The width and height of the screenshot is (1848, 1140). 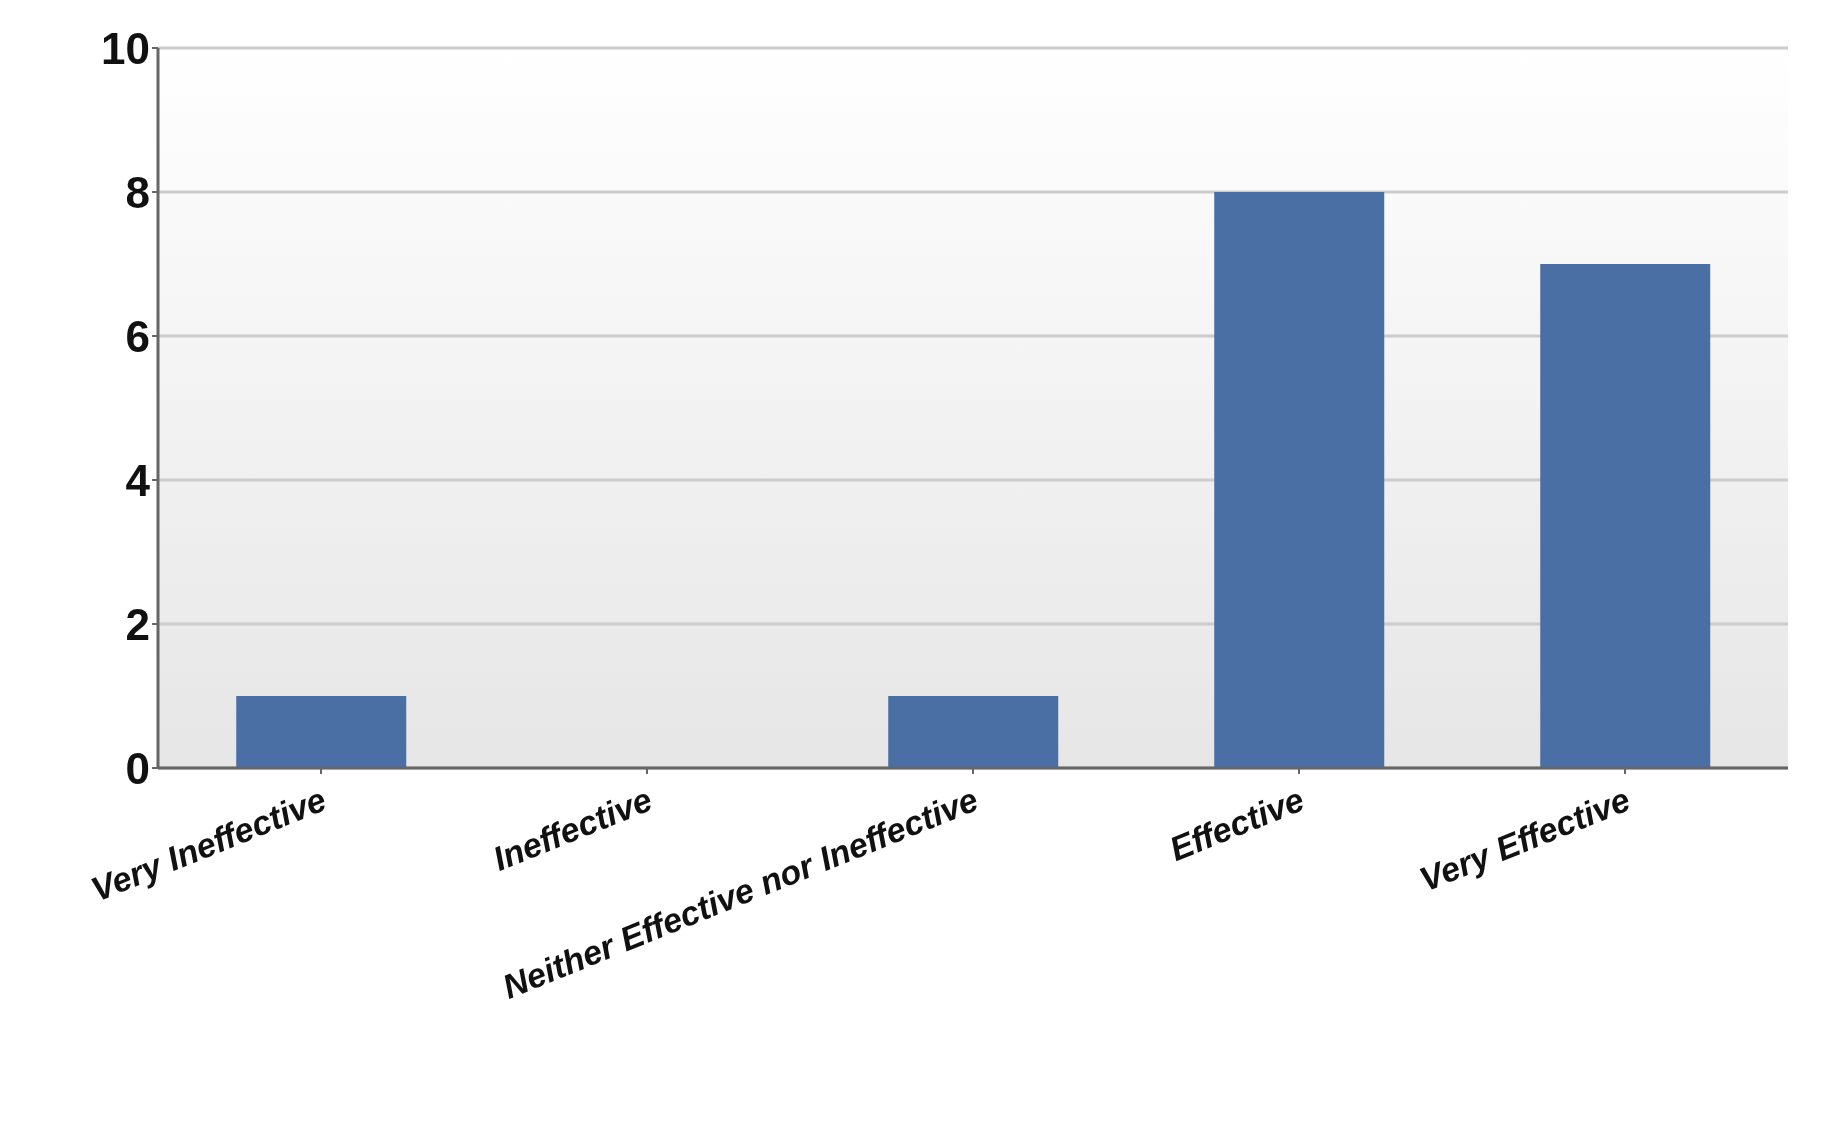 What do you see at coordinates (125, 48) in the screenshot?
I see `y-tick-label: 10` at bounding box center [125, 48].